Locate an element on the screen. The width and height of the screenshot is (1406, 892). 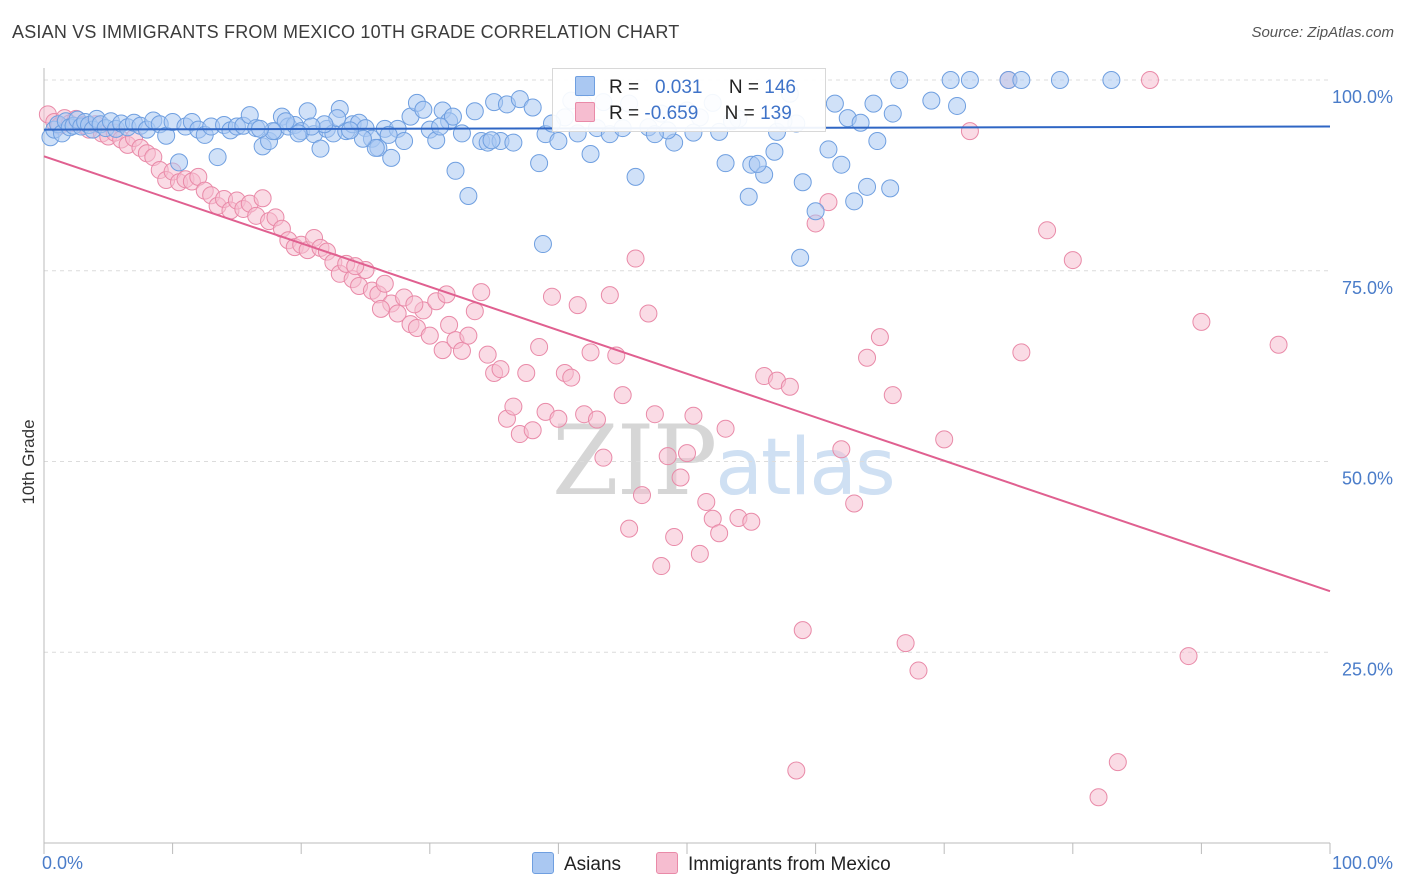
legend-item-asians: Asians is located at coordinates (576, 864).